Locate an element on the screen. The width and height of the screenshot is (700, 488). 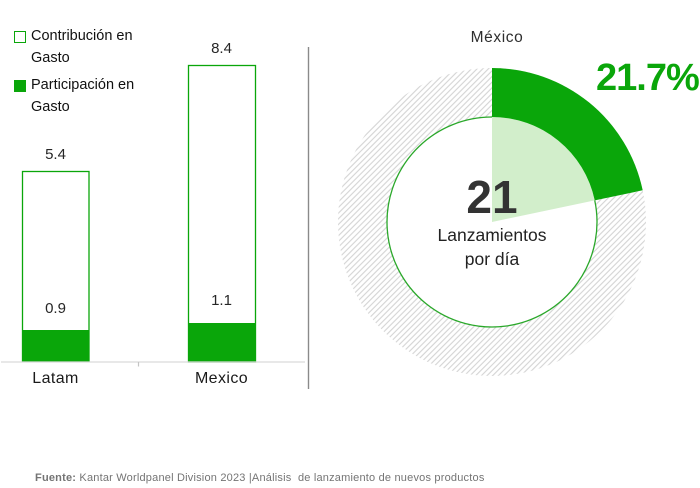
value-label-mexico-green: 1.1 is located at coordinates (221, 300).